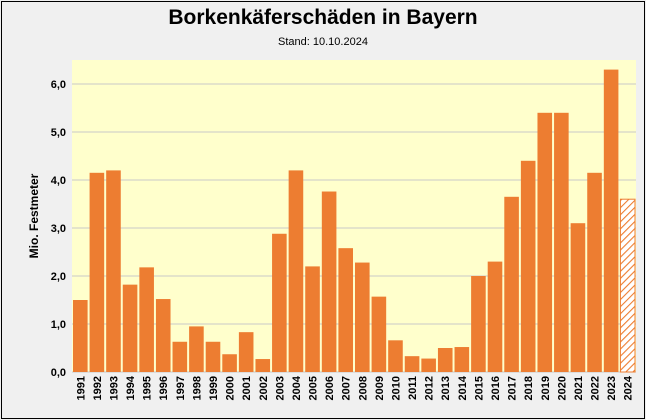  I want to click on y-tick-label: 6,0, so click(58, 85).